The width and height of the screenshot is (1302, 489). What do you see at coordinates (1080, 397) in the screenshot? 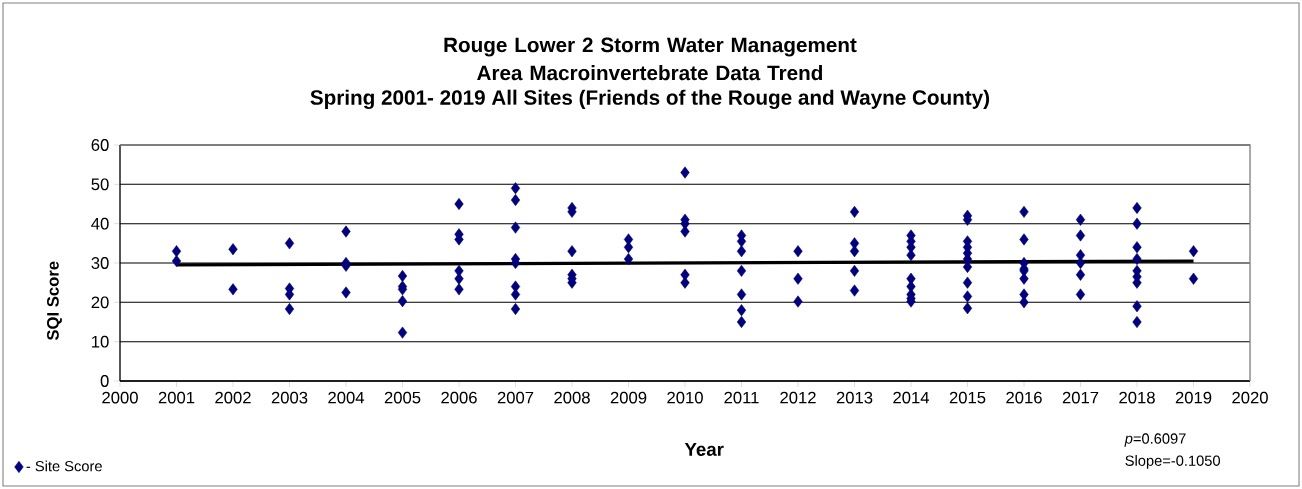
I see `x-tick-label: 2017` at bounding box center [1080, 397].